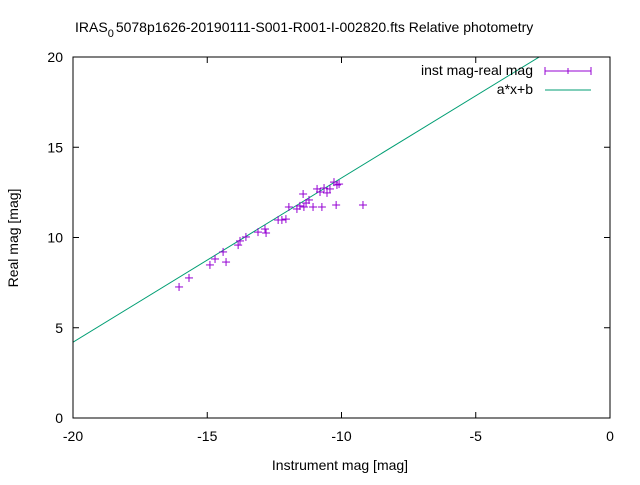  Describe the element at coordinates (55, 147) in the screenshot. I see `y-tick-label: 15` at that location.